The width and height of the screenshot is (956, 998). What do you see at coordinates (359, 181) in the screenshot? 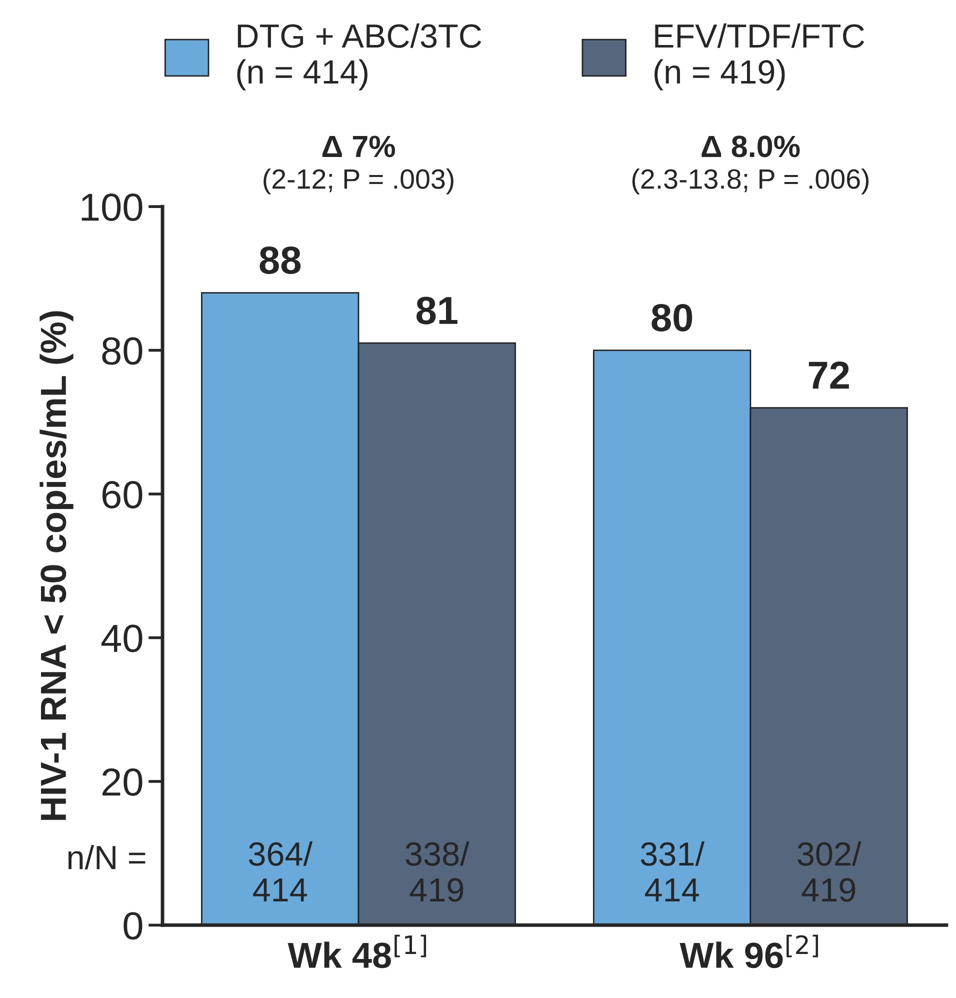
I see `text: (2-12; P = .003)` at bounding box center [359, 181].